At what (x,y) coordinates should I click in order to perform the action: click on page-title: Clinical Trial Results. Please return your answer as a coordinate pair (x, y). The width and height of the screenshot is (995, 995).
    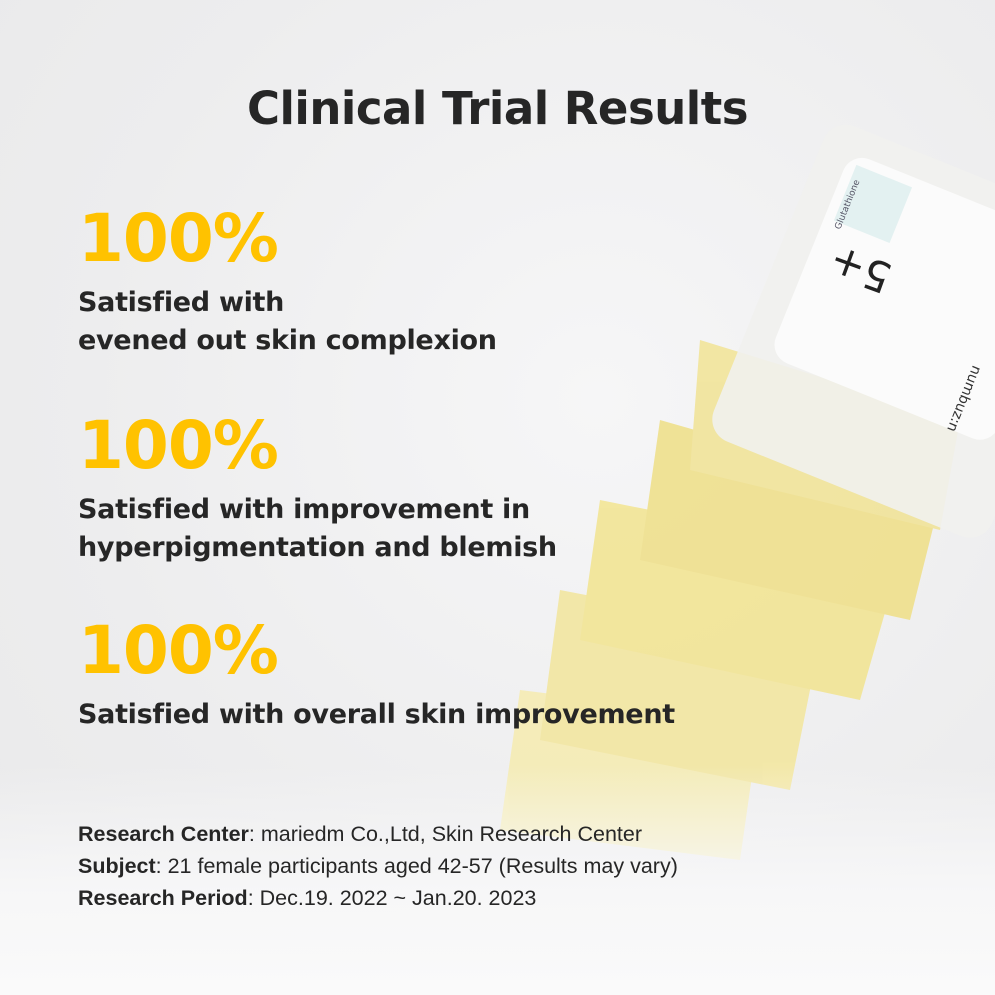
    Looking at the image, I should click on (497, 108).